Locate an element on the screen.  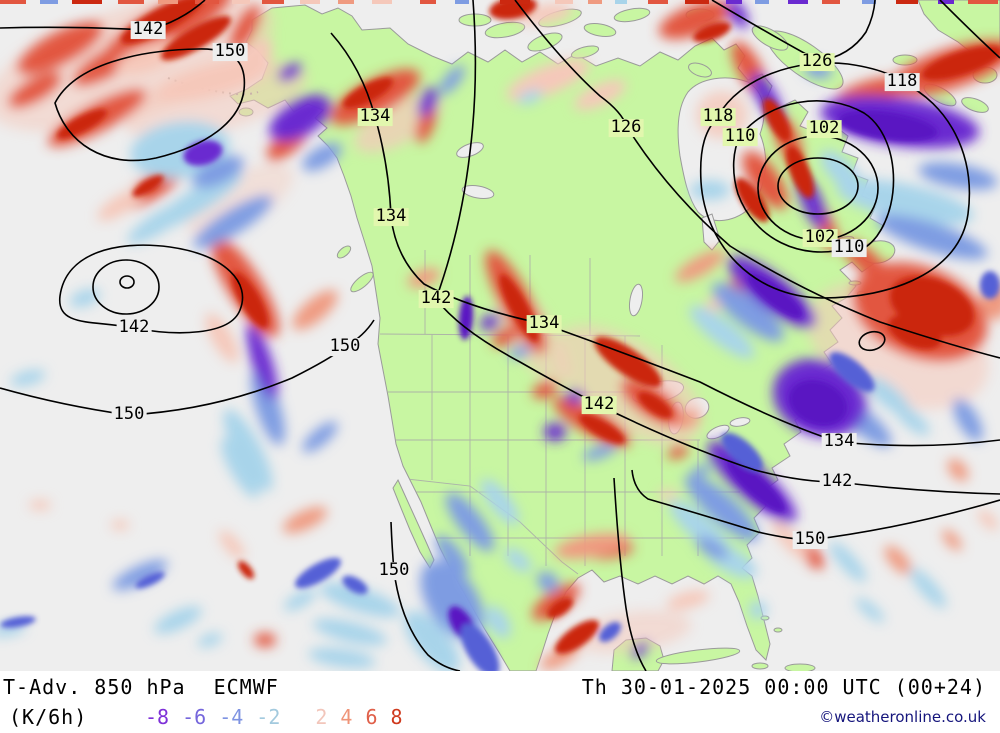
top-edge-data-strip is located at coordinates (499, 2).